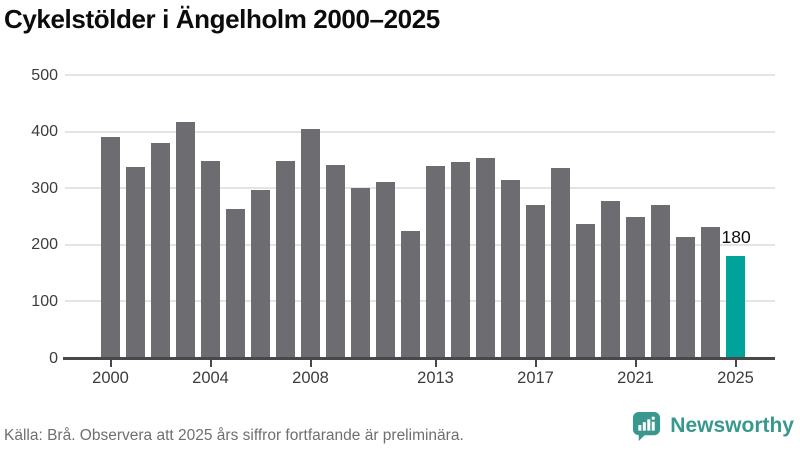 This screenshot has height=450, width=800. What do you see at coordinates (44, 75) in the screenshot?
I see `y-axis-label-500: 500` at bounding box center [44, 75].